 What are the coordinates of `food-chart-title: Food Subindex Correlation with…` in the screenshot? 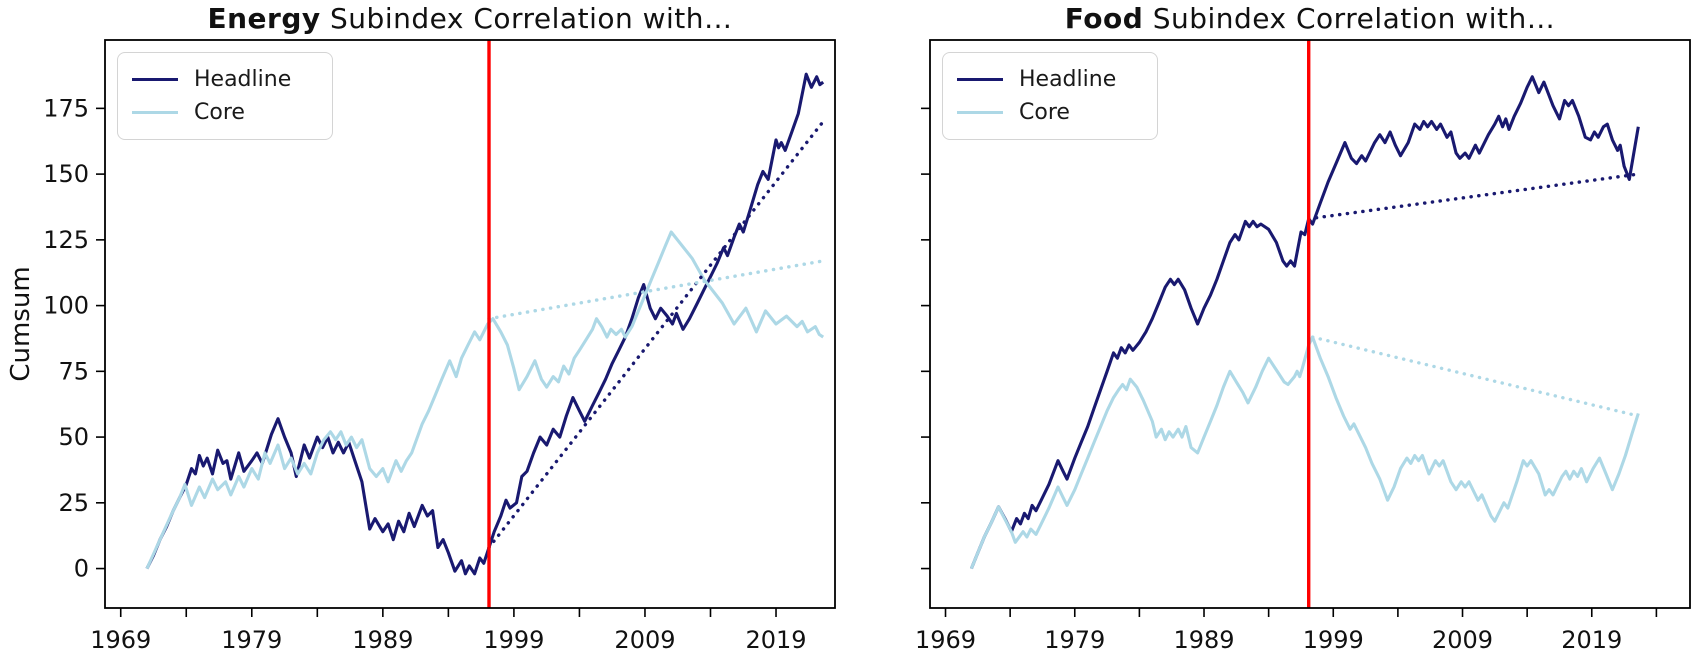 It's located at (1310, 21).